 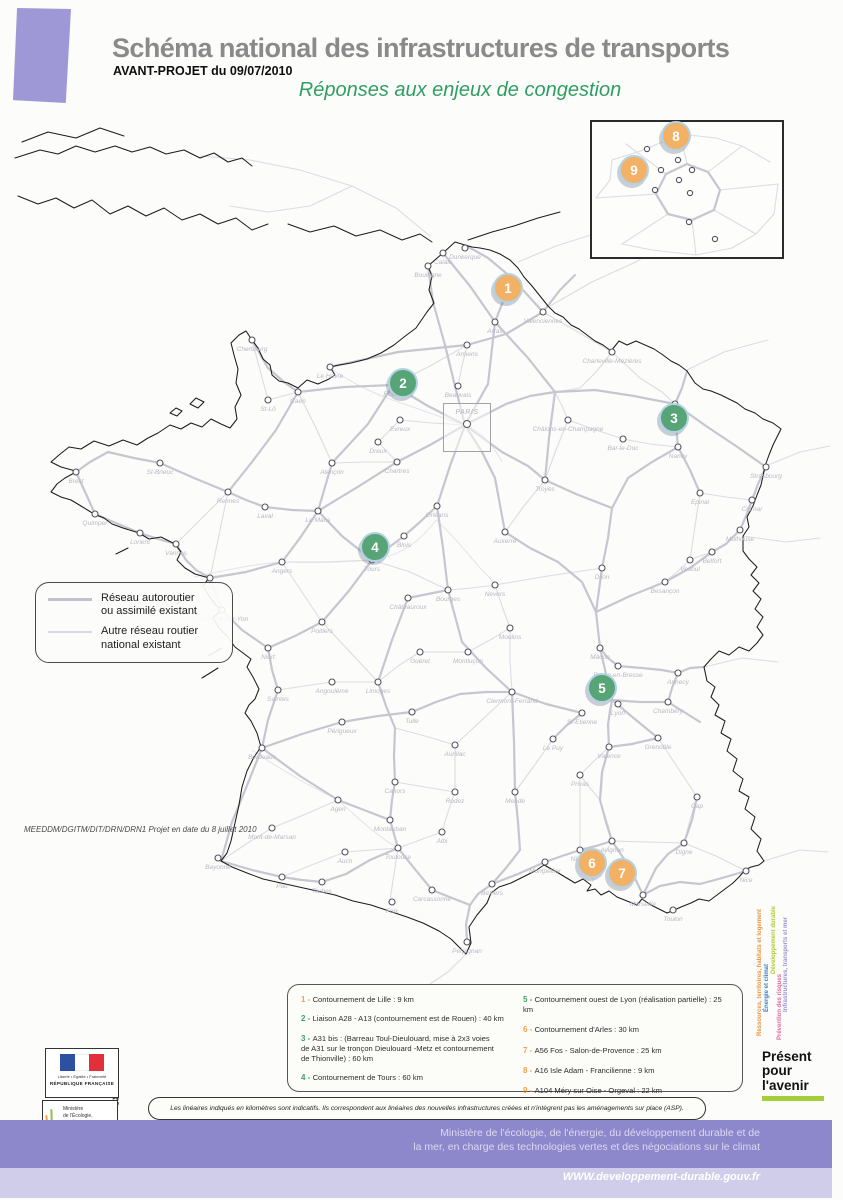 What do you see at coordinates (97, 1062) in the screenshot?
I see `flag-red-stripe` at bounding box center [97, 1062].